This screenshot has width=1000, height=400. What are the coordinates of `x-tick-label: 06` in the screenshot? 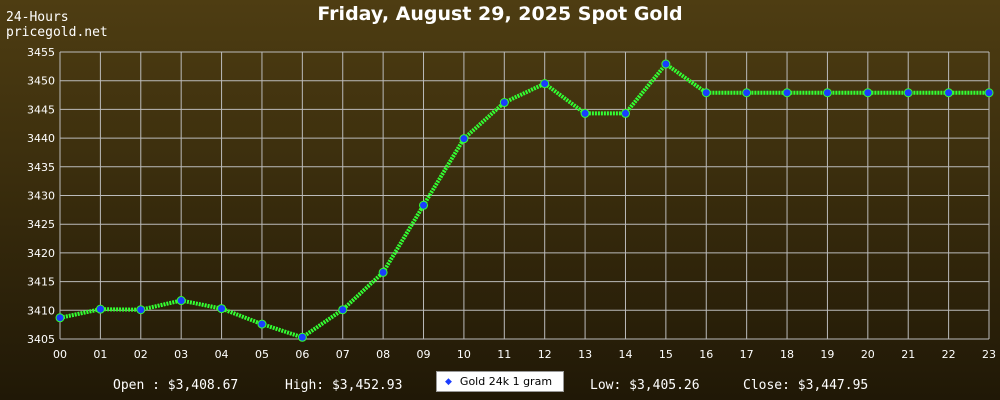 It's located at (302, 354).